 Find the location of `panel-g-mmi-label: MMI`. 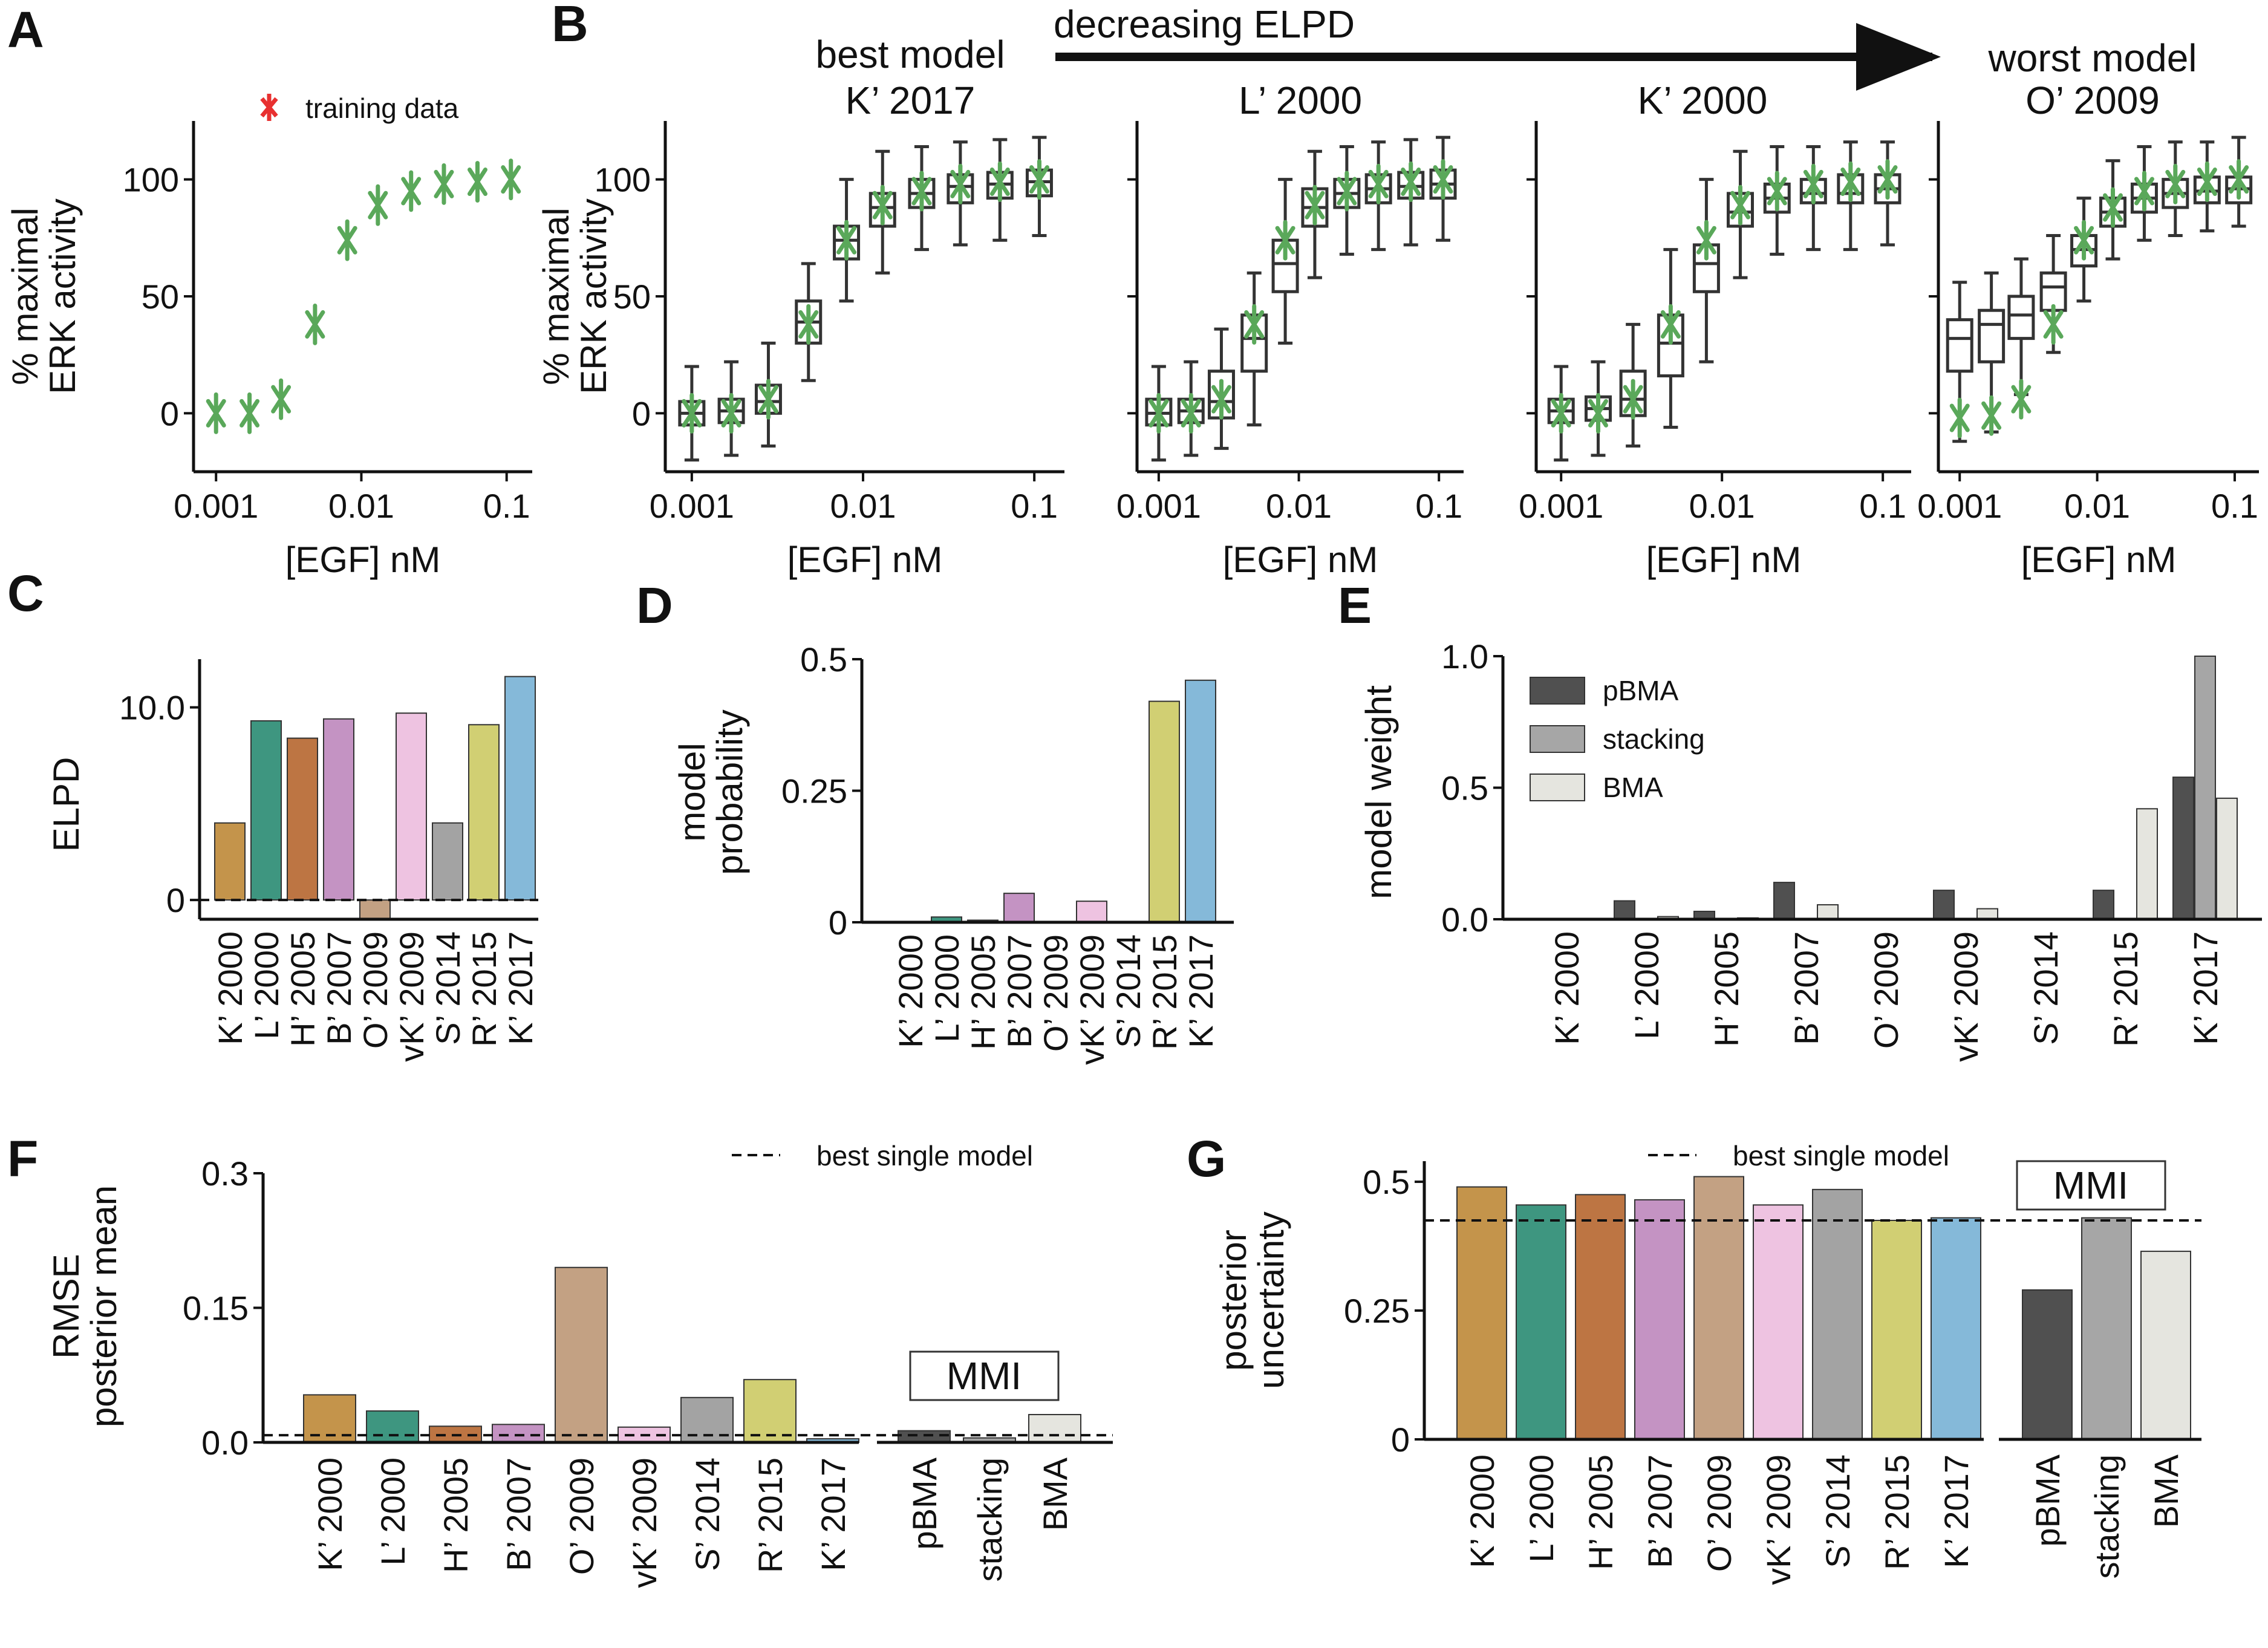

panel-g-mmi-label: MMI is located at coordinates (2090, 1185).